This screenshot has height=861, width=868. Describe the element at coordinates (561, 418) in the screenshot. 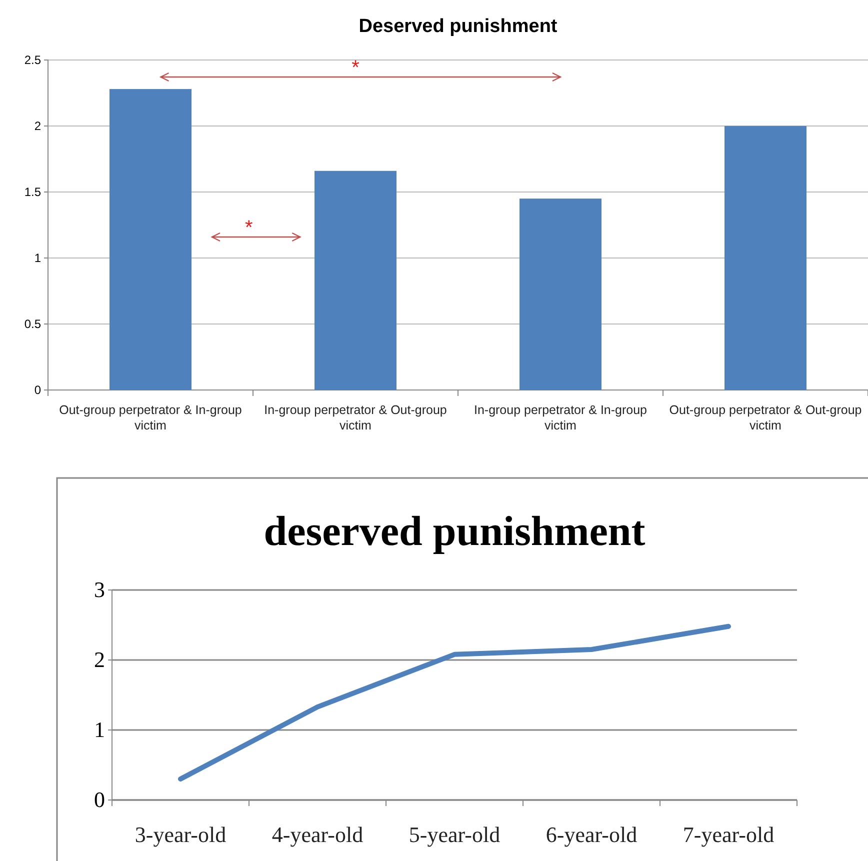

I see `x-tick-label: In-group perpetrator & In-group victim` at that location.